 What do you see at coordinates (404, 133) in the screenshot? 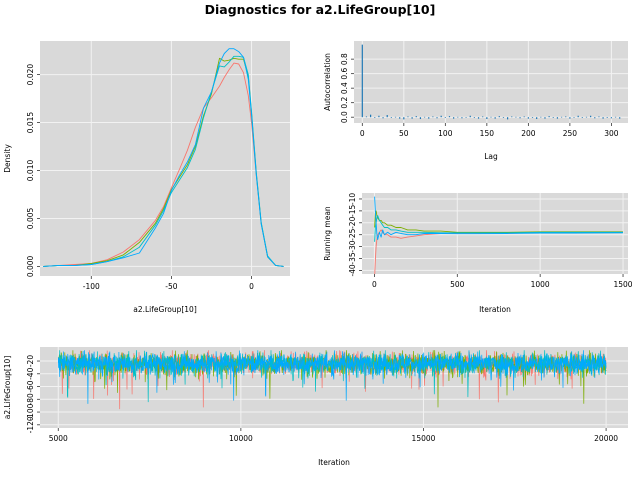
I see `acf-x-tick-label: 50` at bounding box center [404, 133].